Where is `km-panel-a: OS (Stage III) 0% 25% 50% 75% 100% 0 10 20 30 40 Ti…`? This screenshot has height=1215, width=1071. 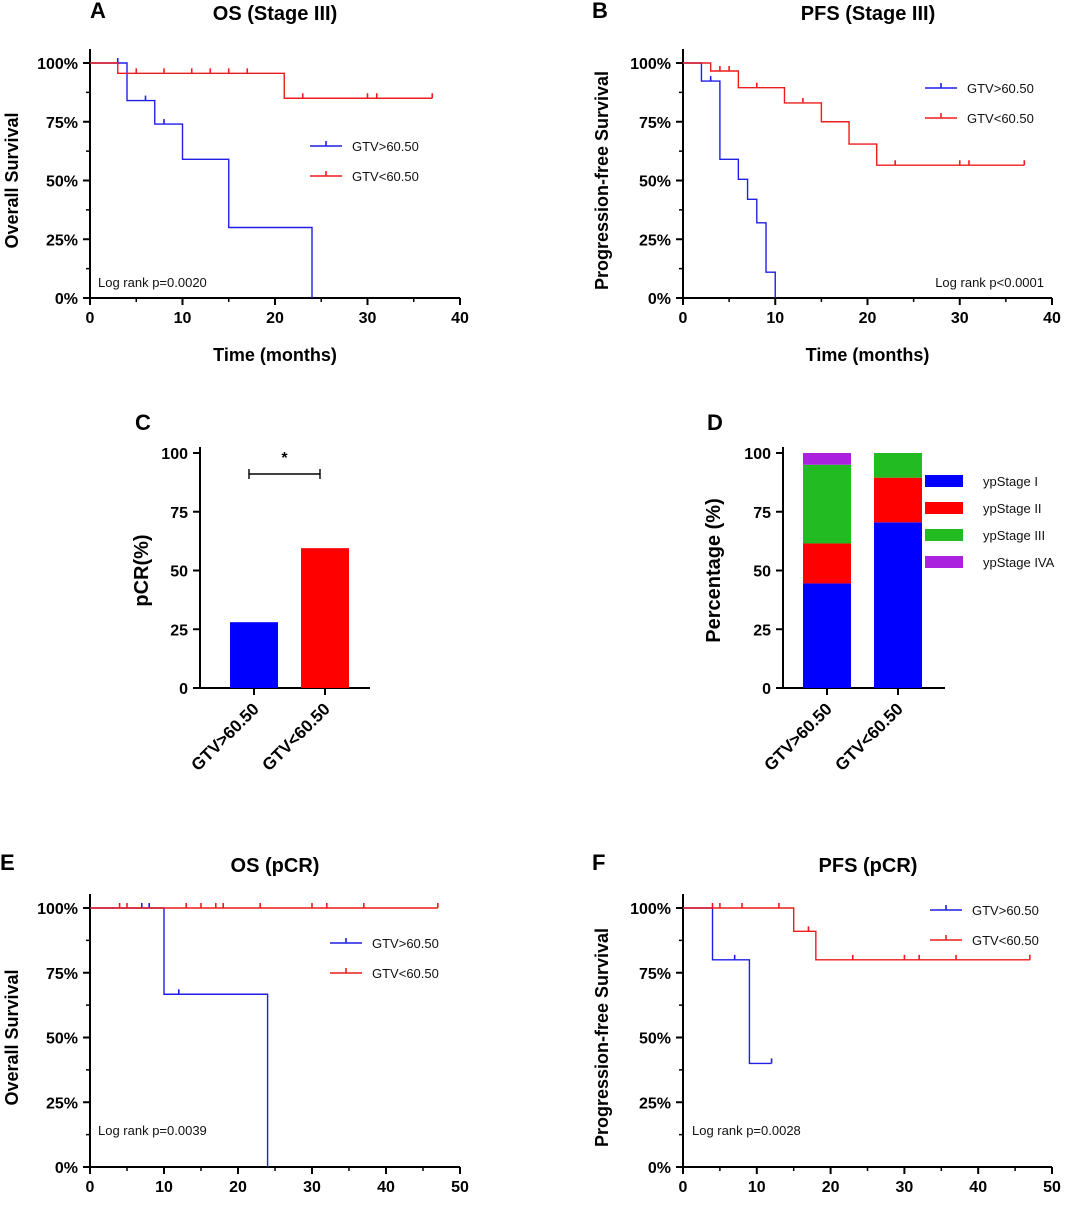 km-panel-a: OS (Stage III) 0% 25% 50% 75% 100% 0 10 20 30 40 Ti… is located at coordinates (235, 184).